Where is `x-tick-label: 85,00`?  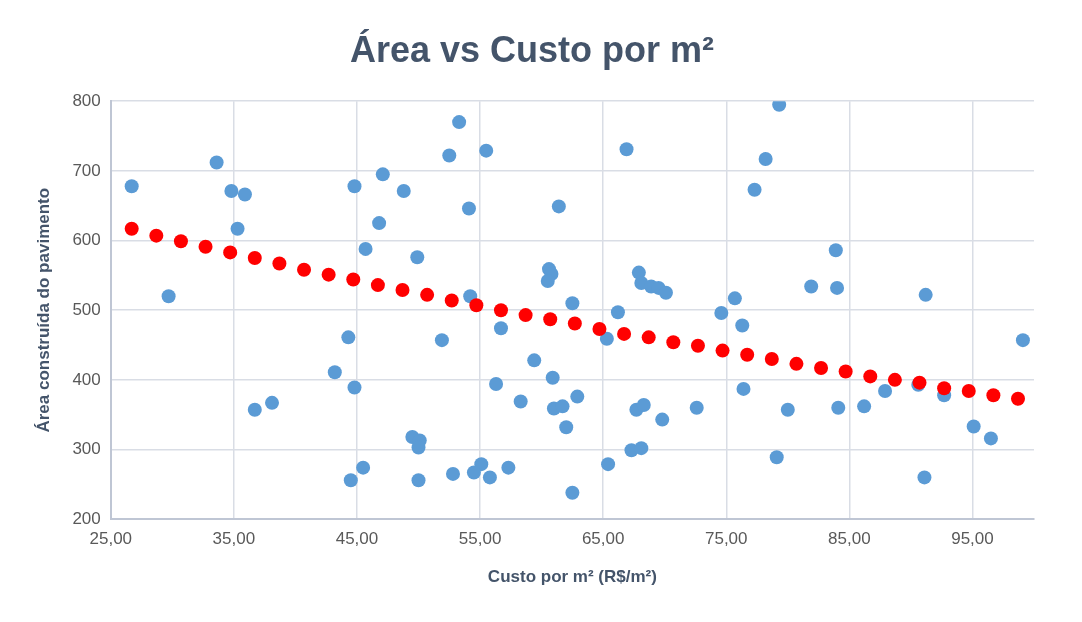
x-tick-label: 85,00 is located at coordinates (849, 539).